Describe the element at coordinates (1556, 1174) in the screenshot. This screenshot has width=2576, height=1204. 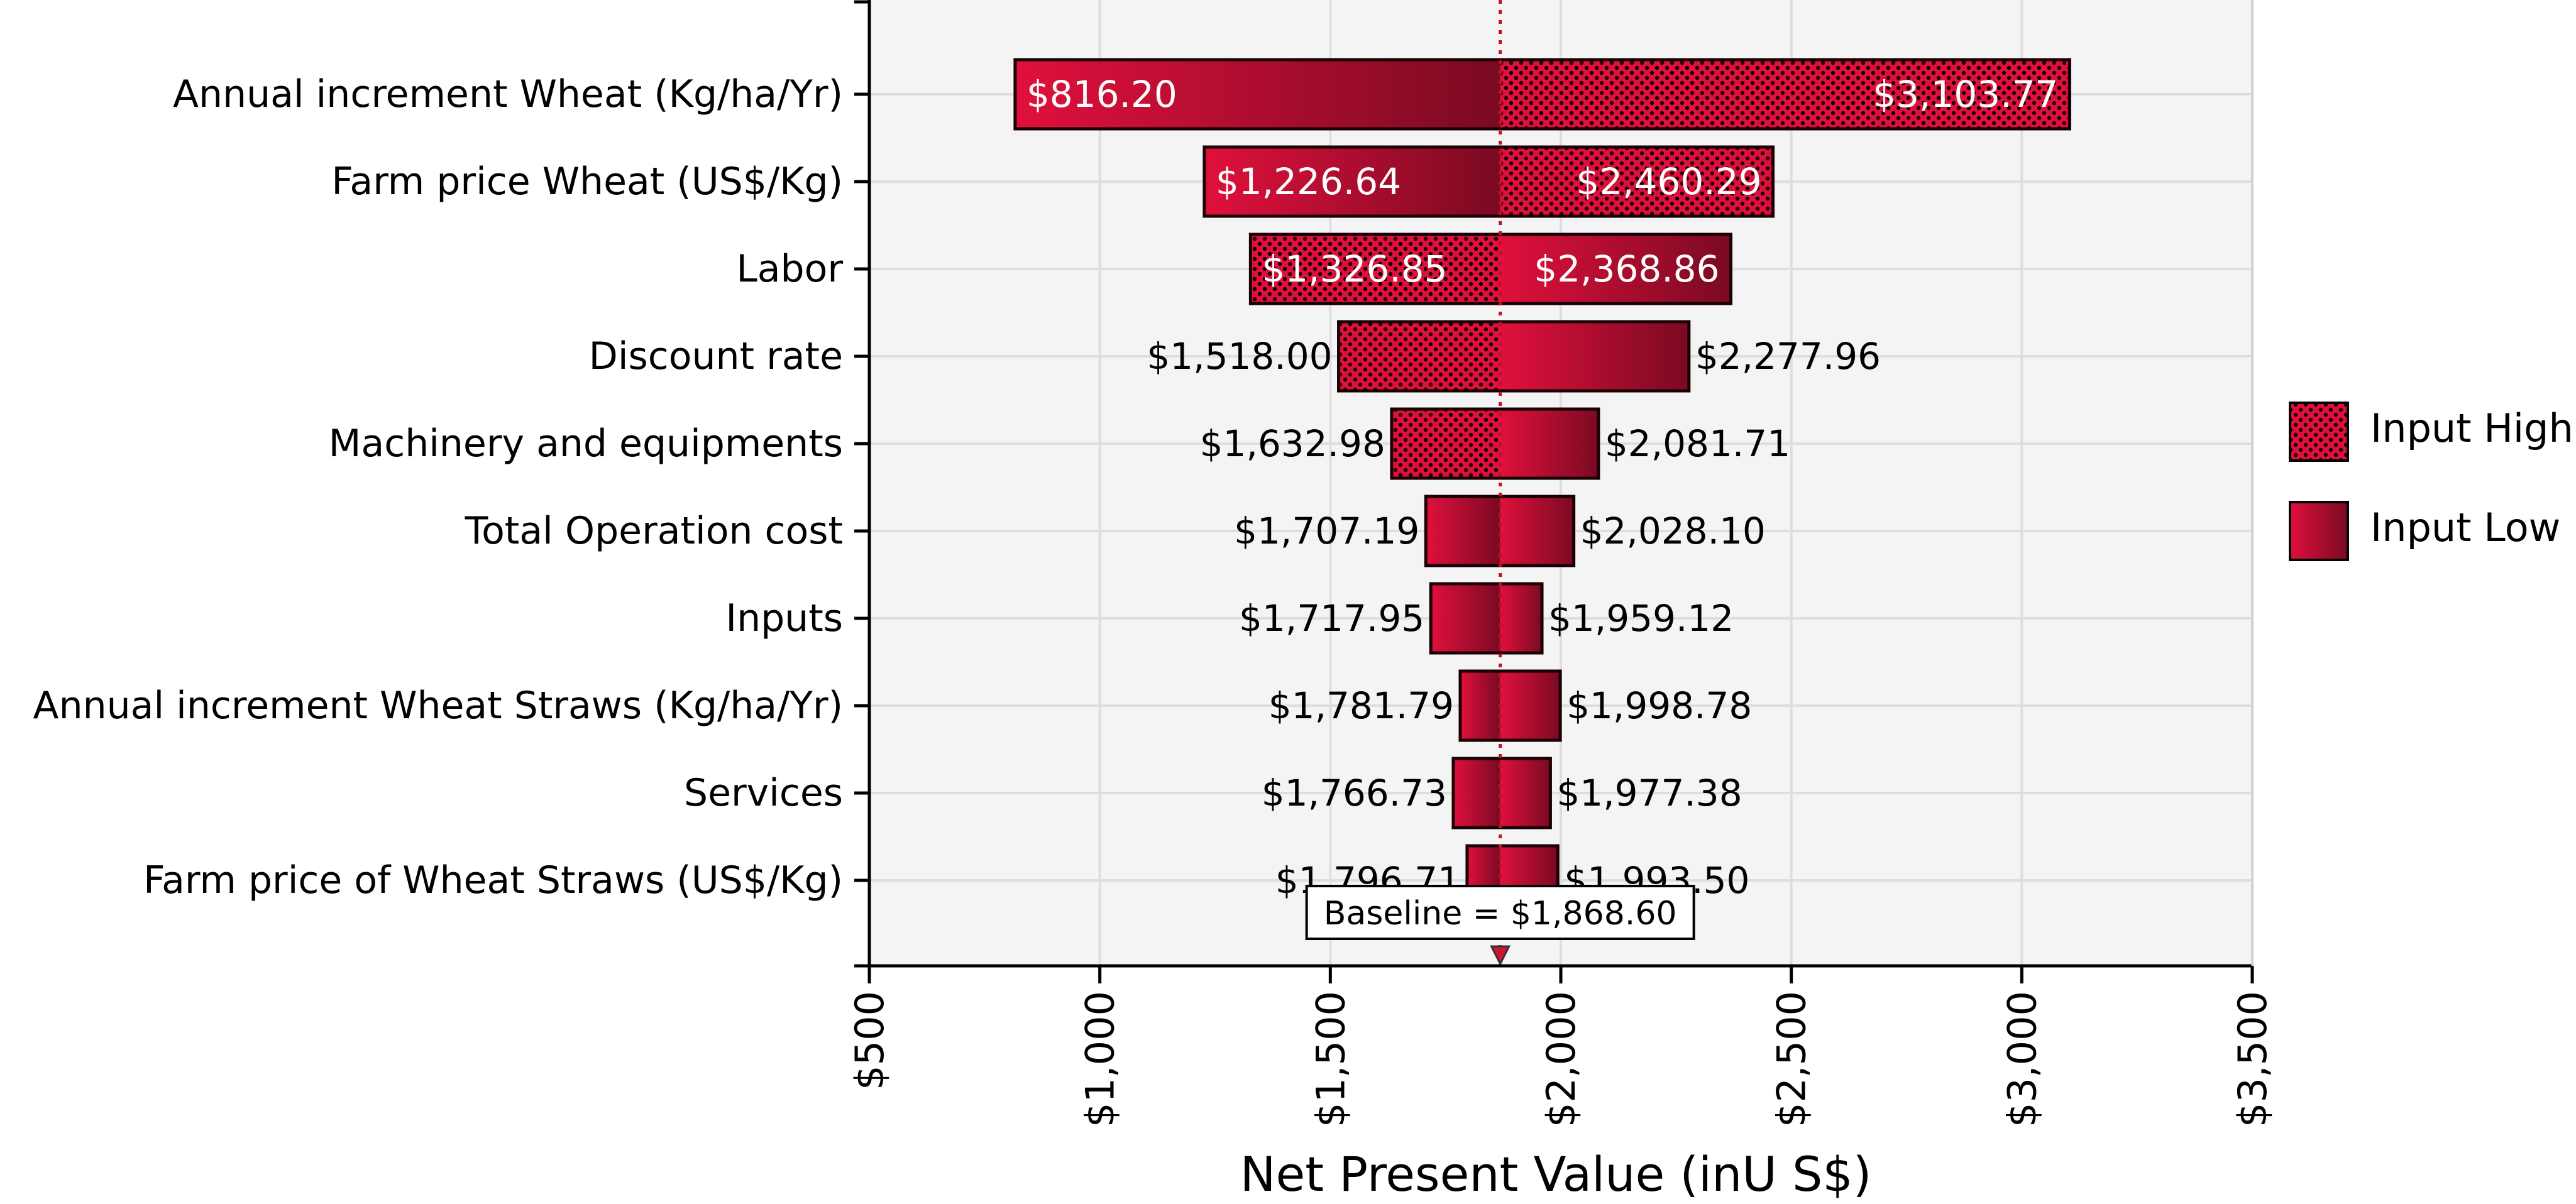
I see `x-axis-title: Net Present Value (inU S$)` at that location.